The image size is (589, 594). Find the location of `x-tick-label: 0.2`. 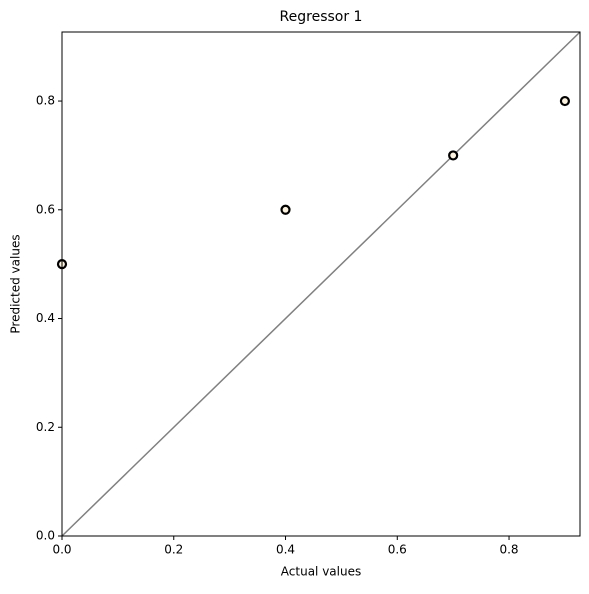

x-tick-label: 0.2 is located at coordinates (173, 550).